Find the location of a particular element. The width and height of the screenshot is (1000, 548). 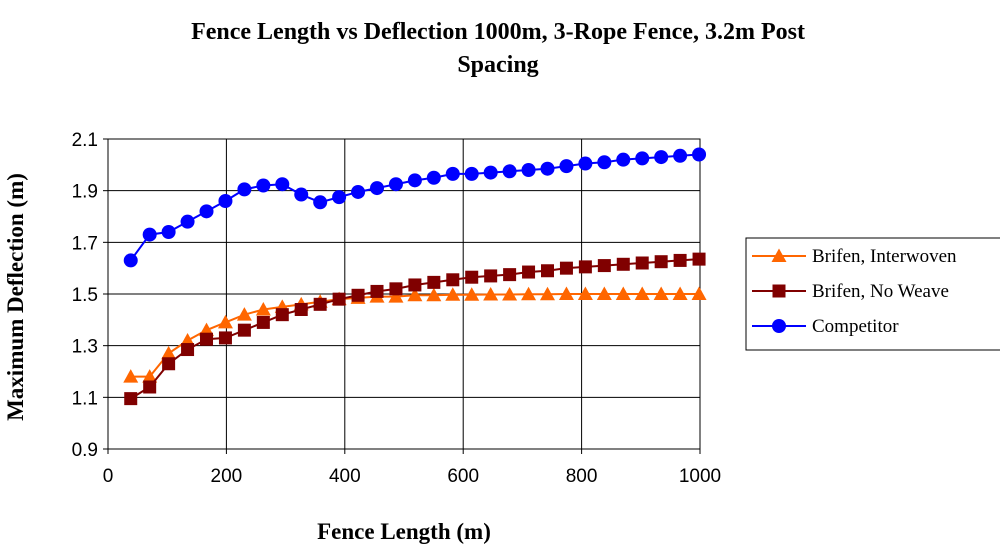

legend-label: Brifen, Interwoven is located at coordinates (884, 256).